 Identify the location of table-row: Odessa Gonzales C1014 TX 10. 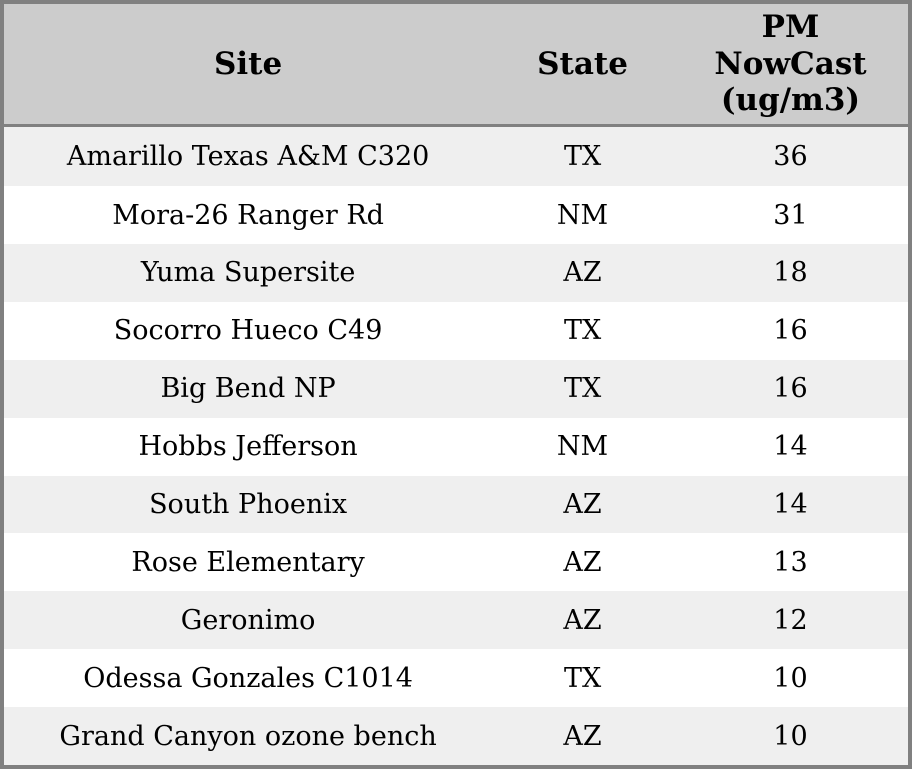
(456, 678).